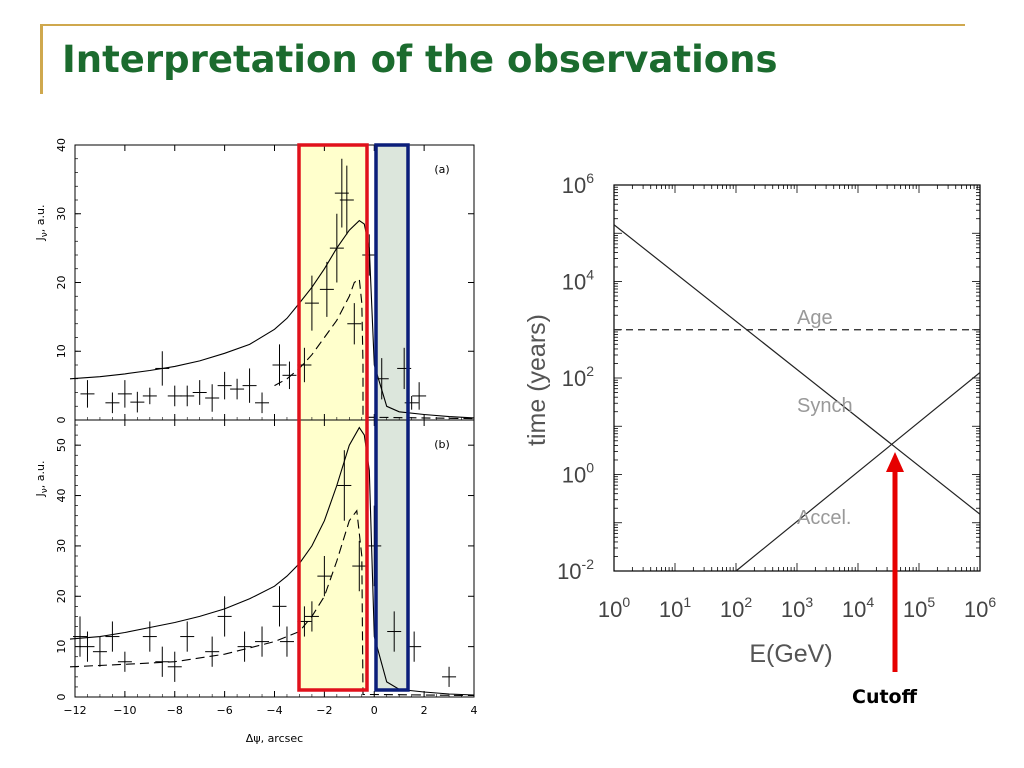  I want to click on x-tick-label: 10², so click(736, 608).